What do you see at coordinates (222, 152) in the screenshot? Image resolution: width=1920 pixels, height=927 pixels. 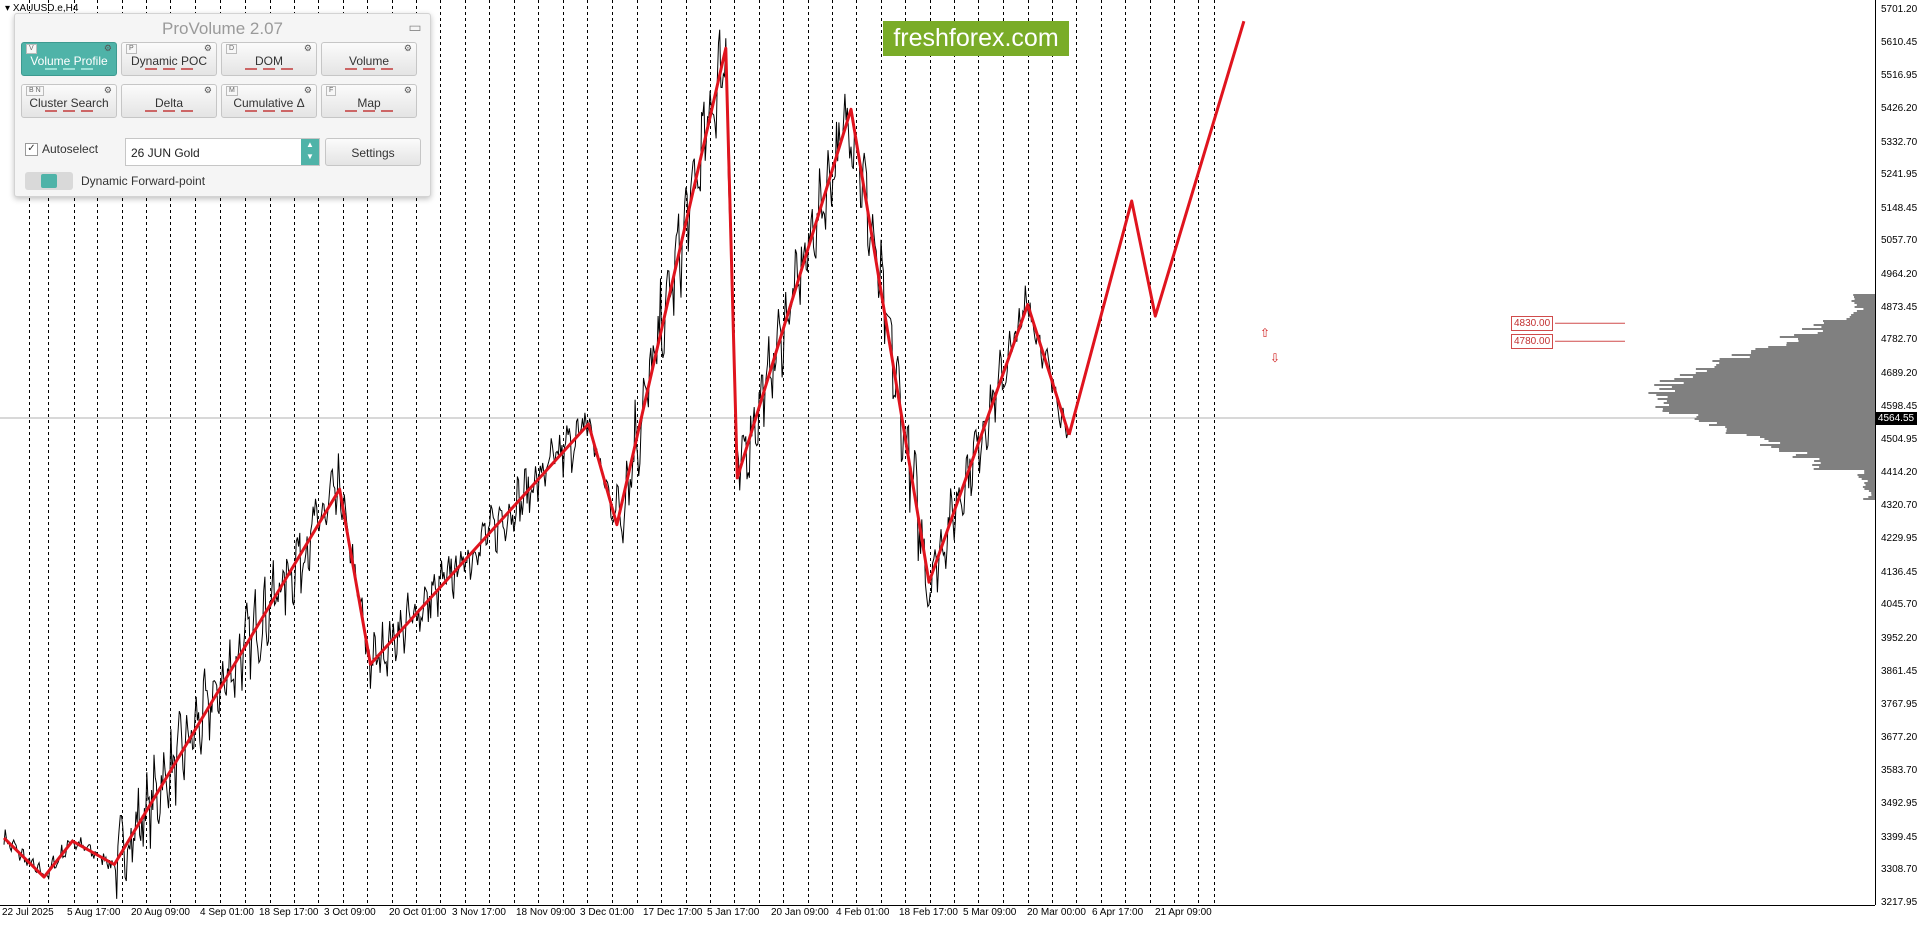 I see `contract-select: 26 JUN Gold ▲ ▼` at bounding box center [222, 152].